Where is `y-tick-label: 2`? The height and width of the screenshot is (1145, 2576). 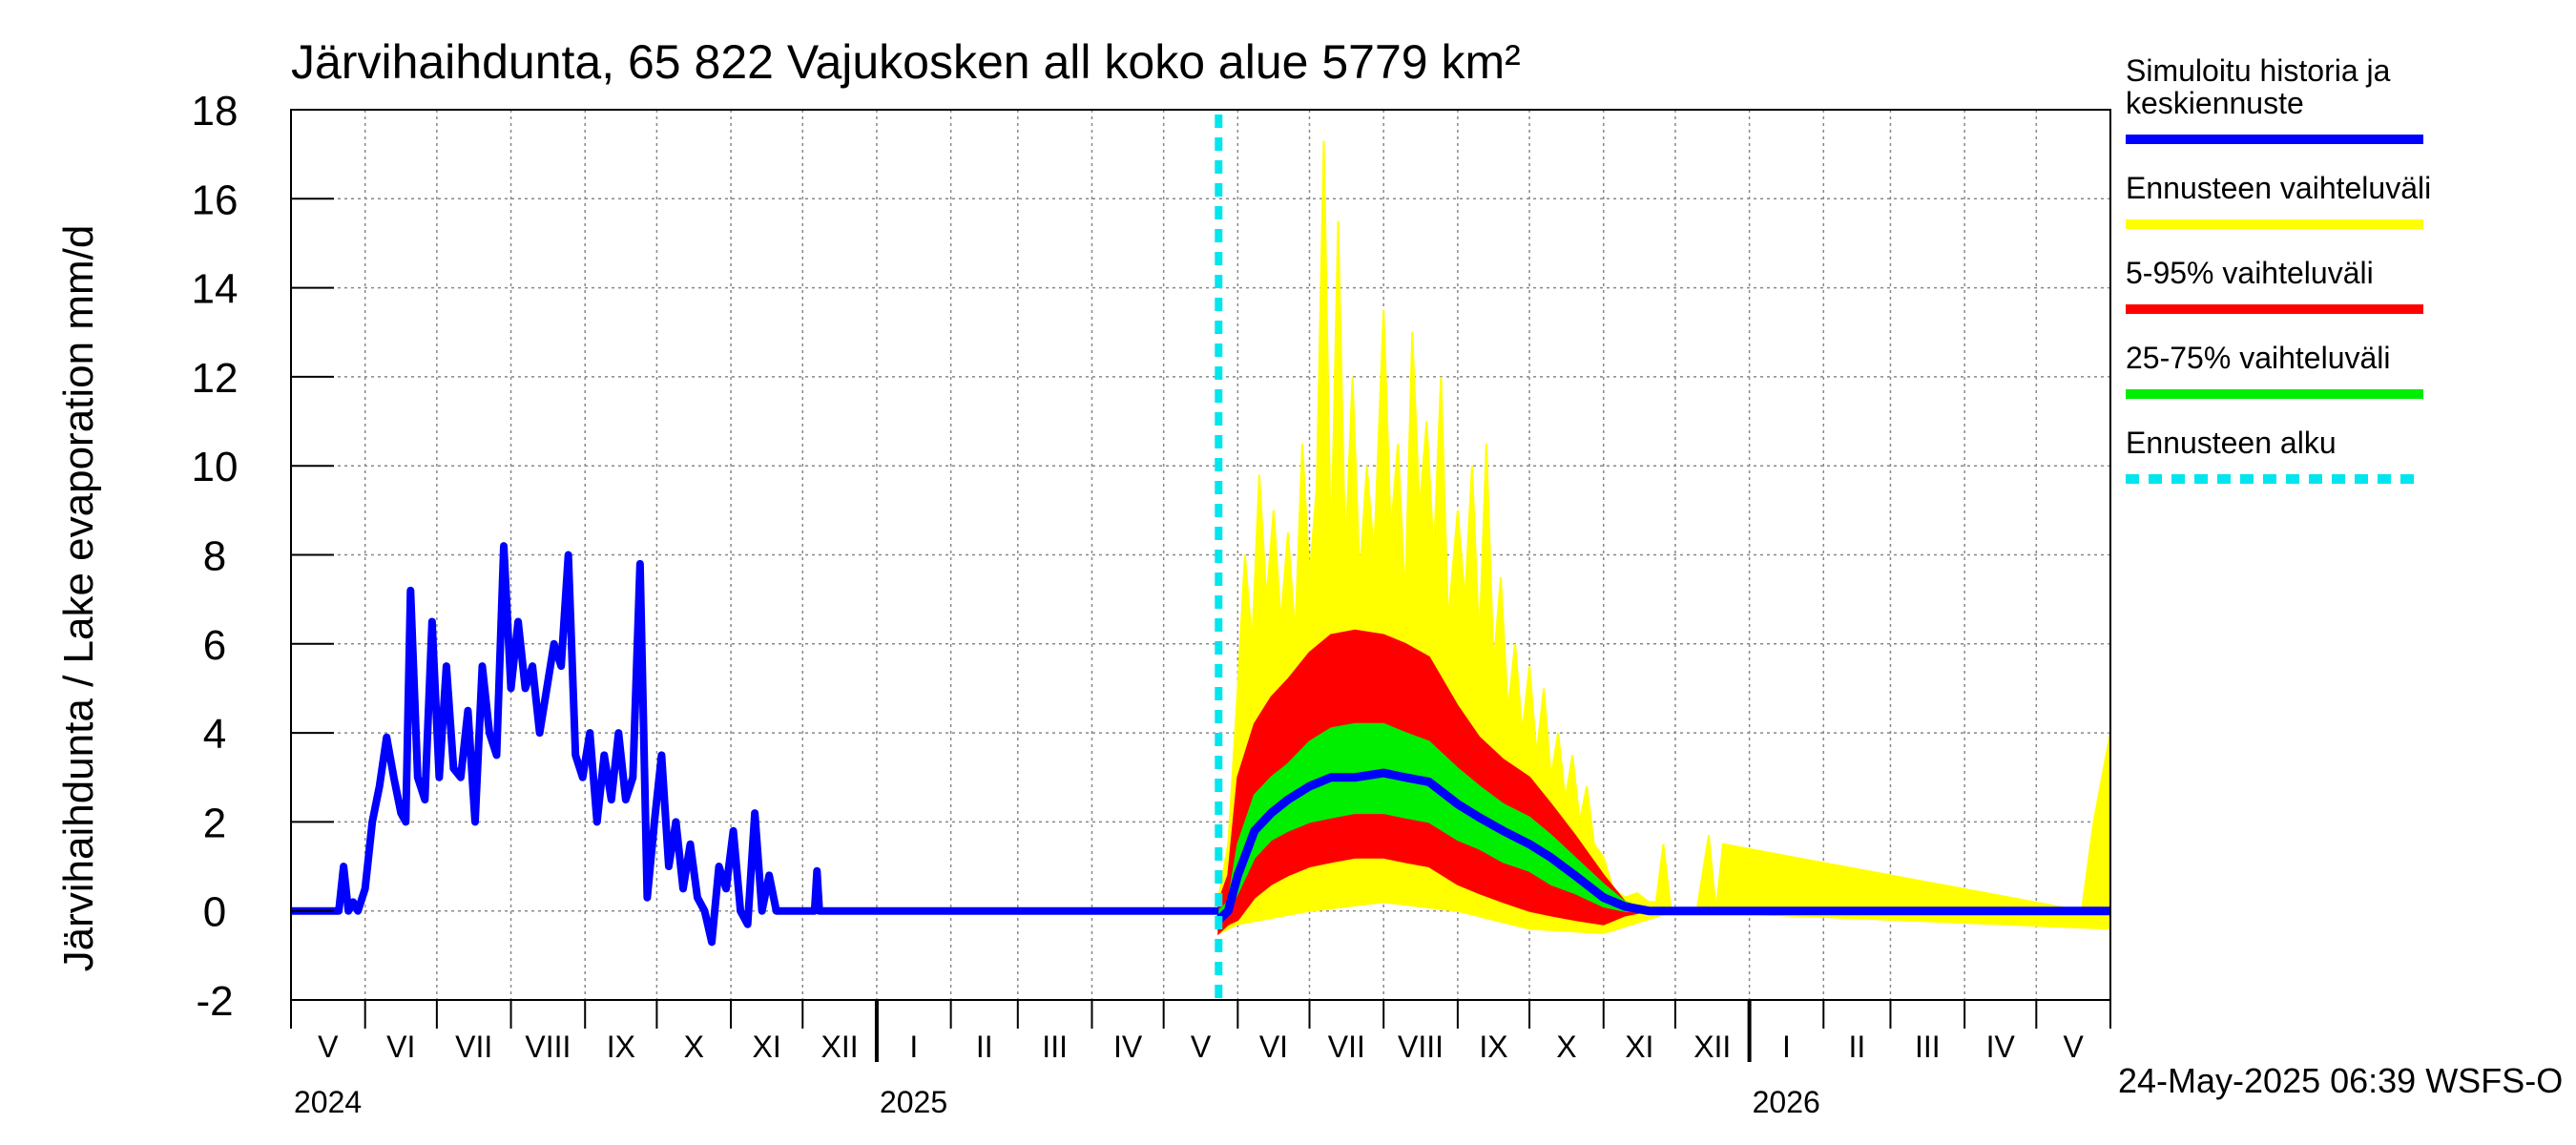
y-tick-label: 2 is located at coordinates (214, 823).